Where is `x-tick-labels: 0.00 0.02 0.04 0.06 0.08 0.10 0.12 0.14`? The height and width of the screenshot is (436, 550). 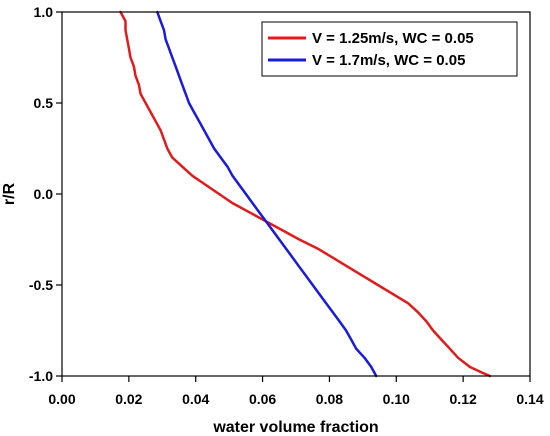
x-tick-labels: 0.00 0.02 0.04 0.06 0.08 0.10 0.12 0.14 is located at coordinates (295, 399).